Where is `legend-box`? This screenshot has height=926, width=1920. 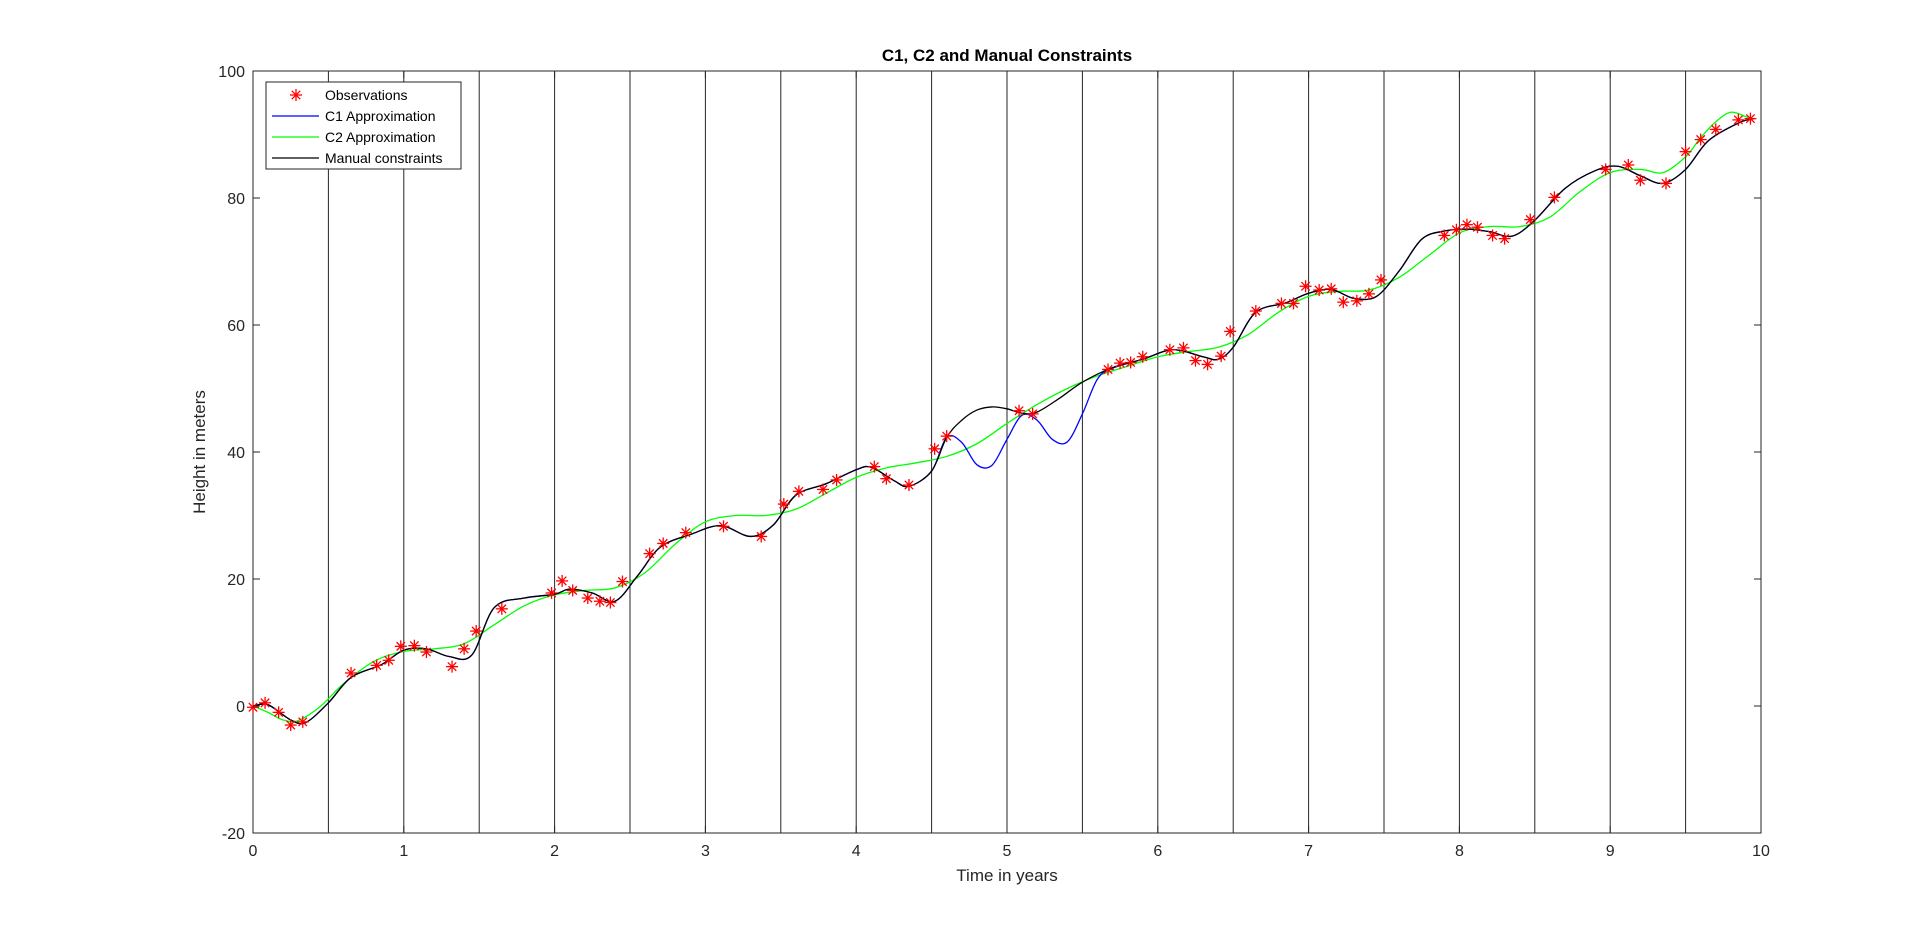
legend-box is located at coordinates (363, 125).